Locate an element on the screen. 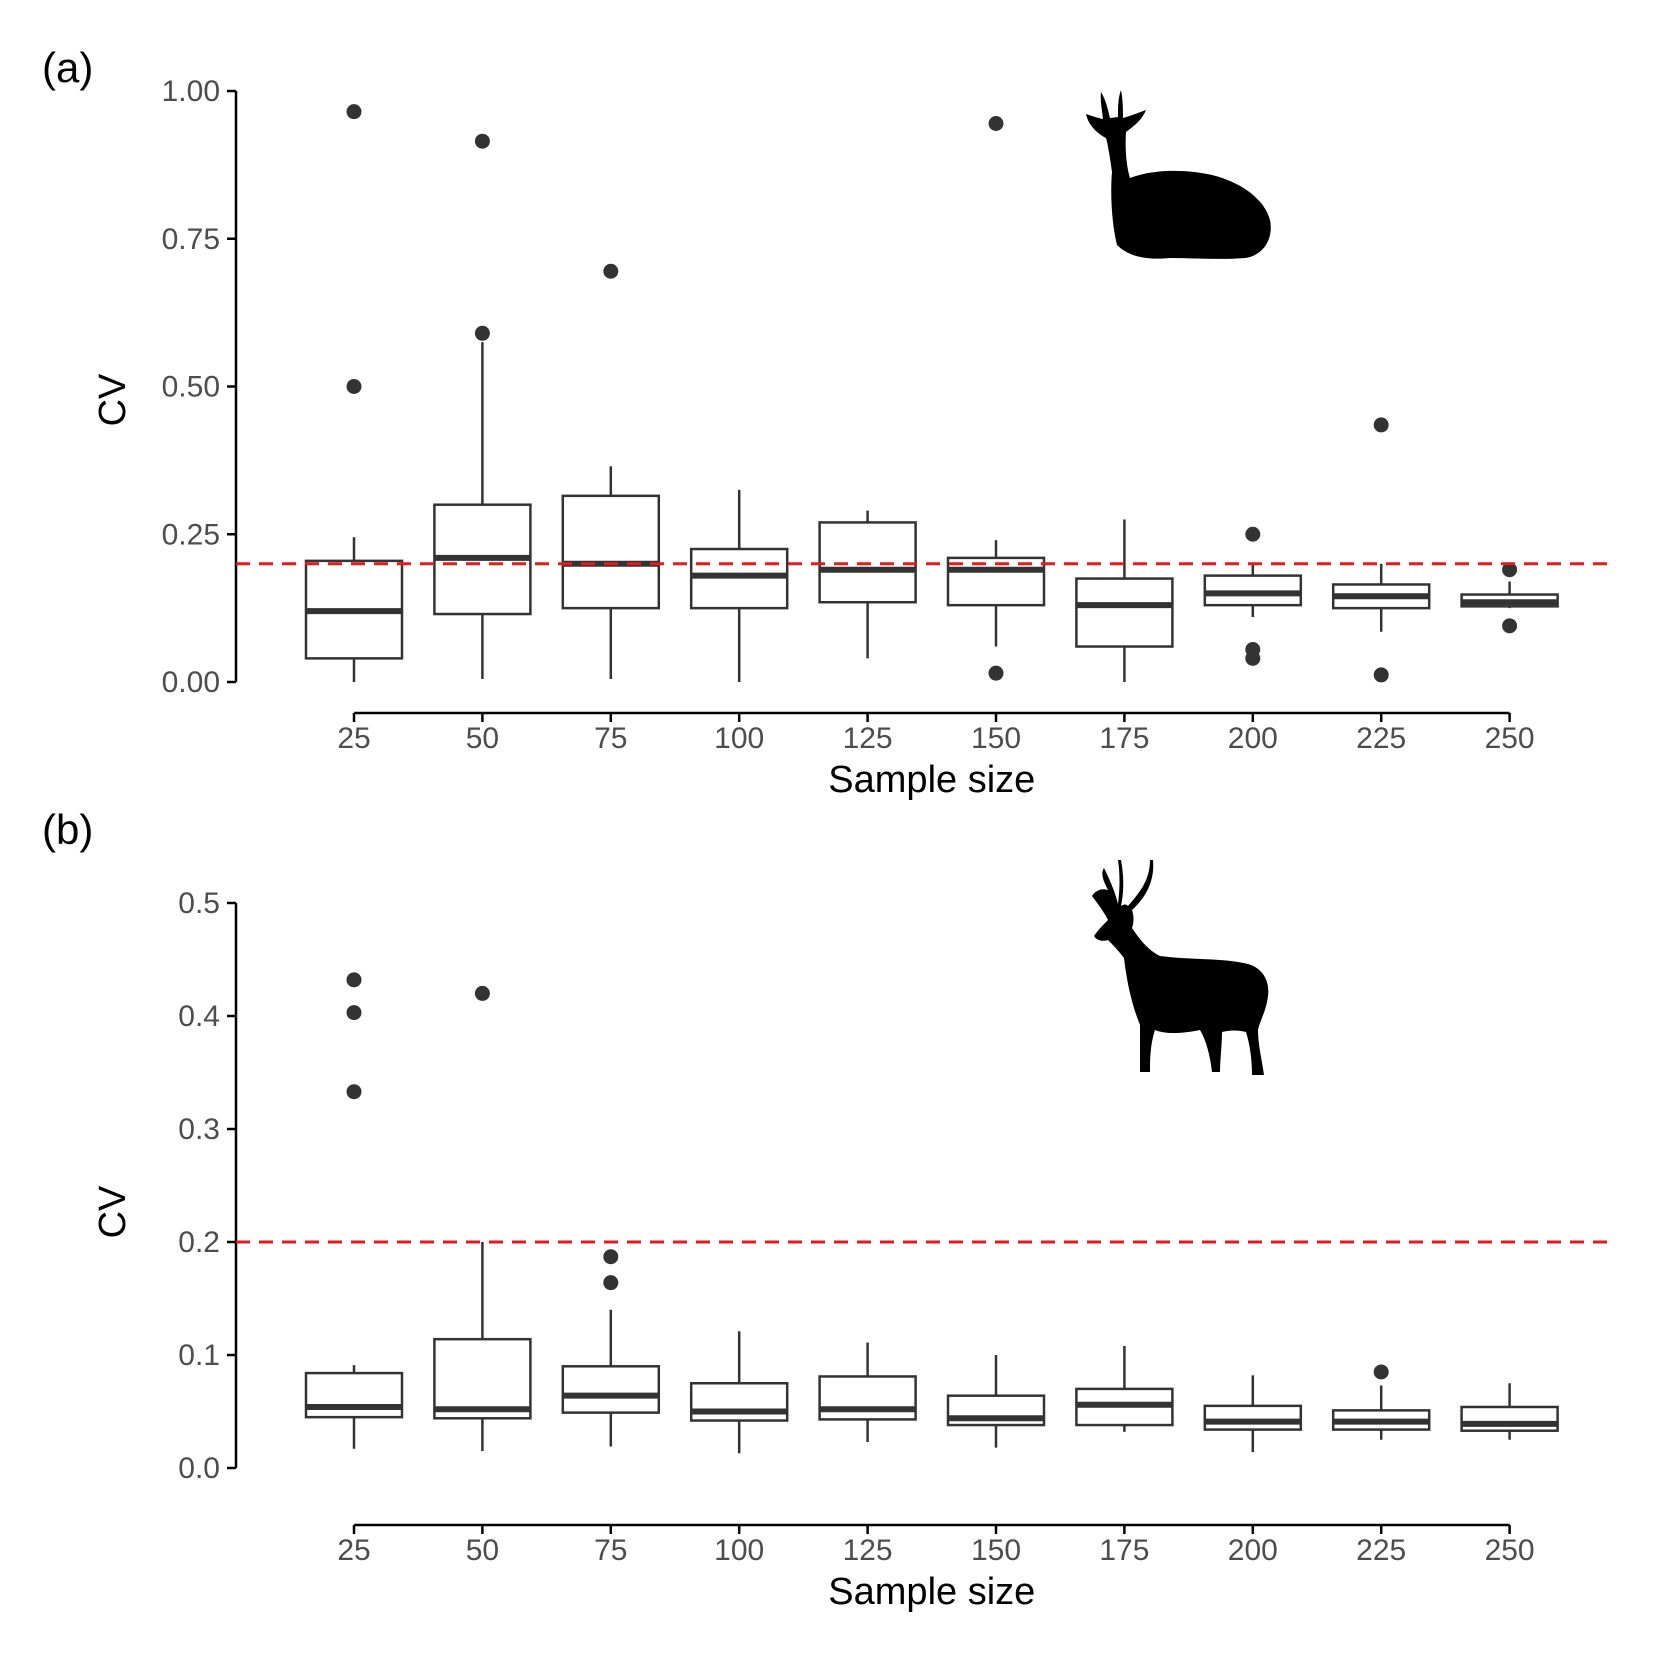 This screenshot has width=1653, height=1653. reclining-antelope-silhouette-icon is located at coordinates (1178, 174).